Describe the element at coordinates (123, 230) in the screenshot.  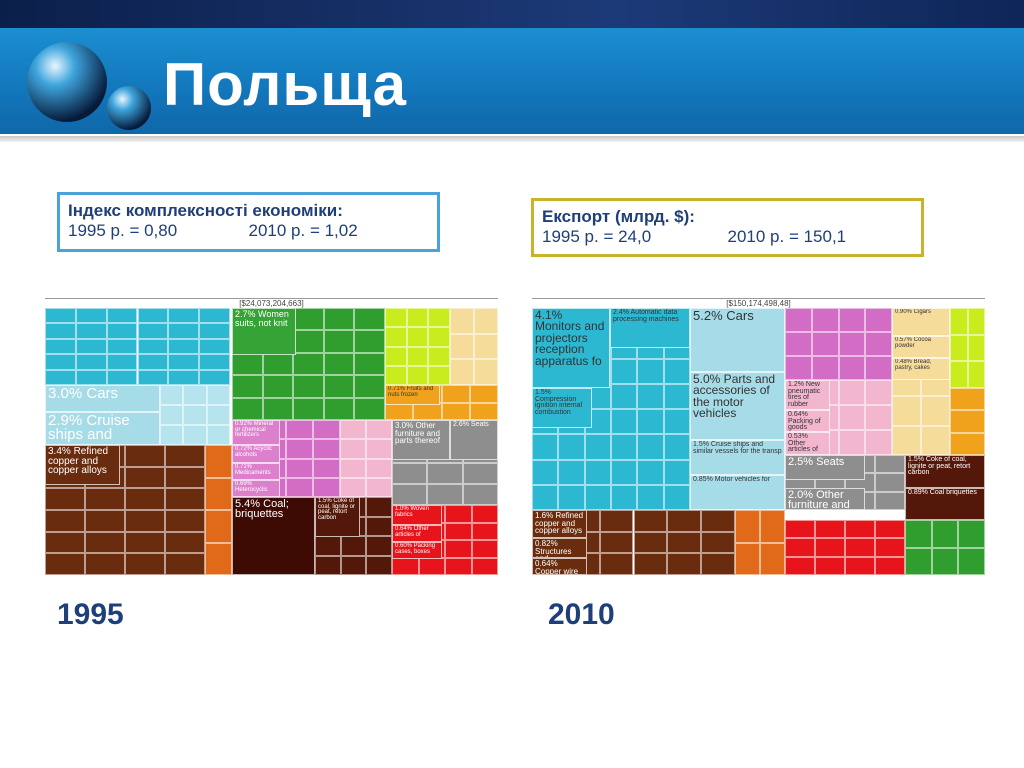
I see `info-item: 1995 р. = 0,80` at that location.